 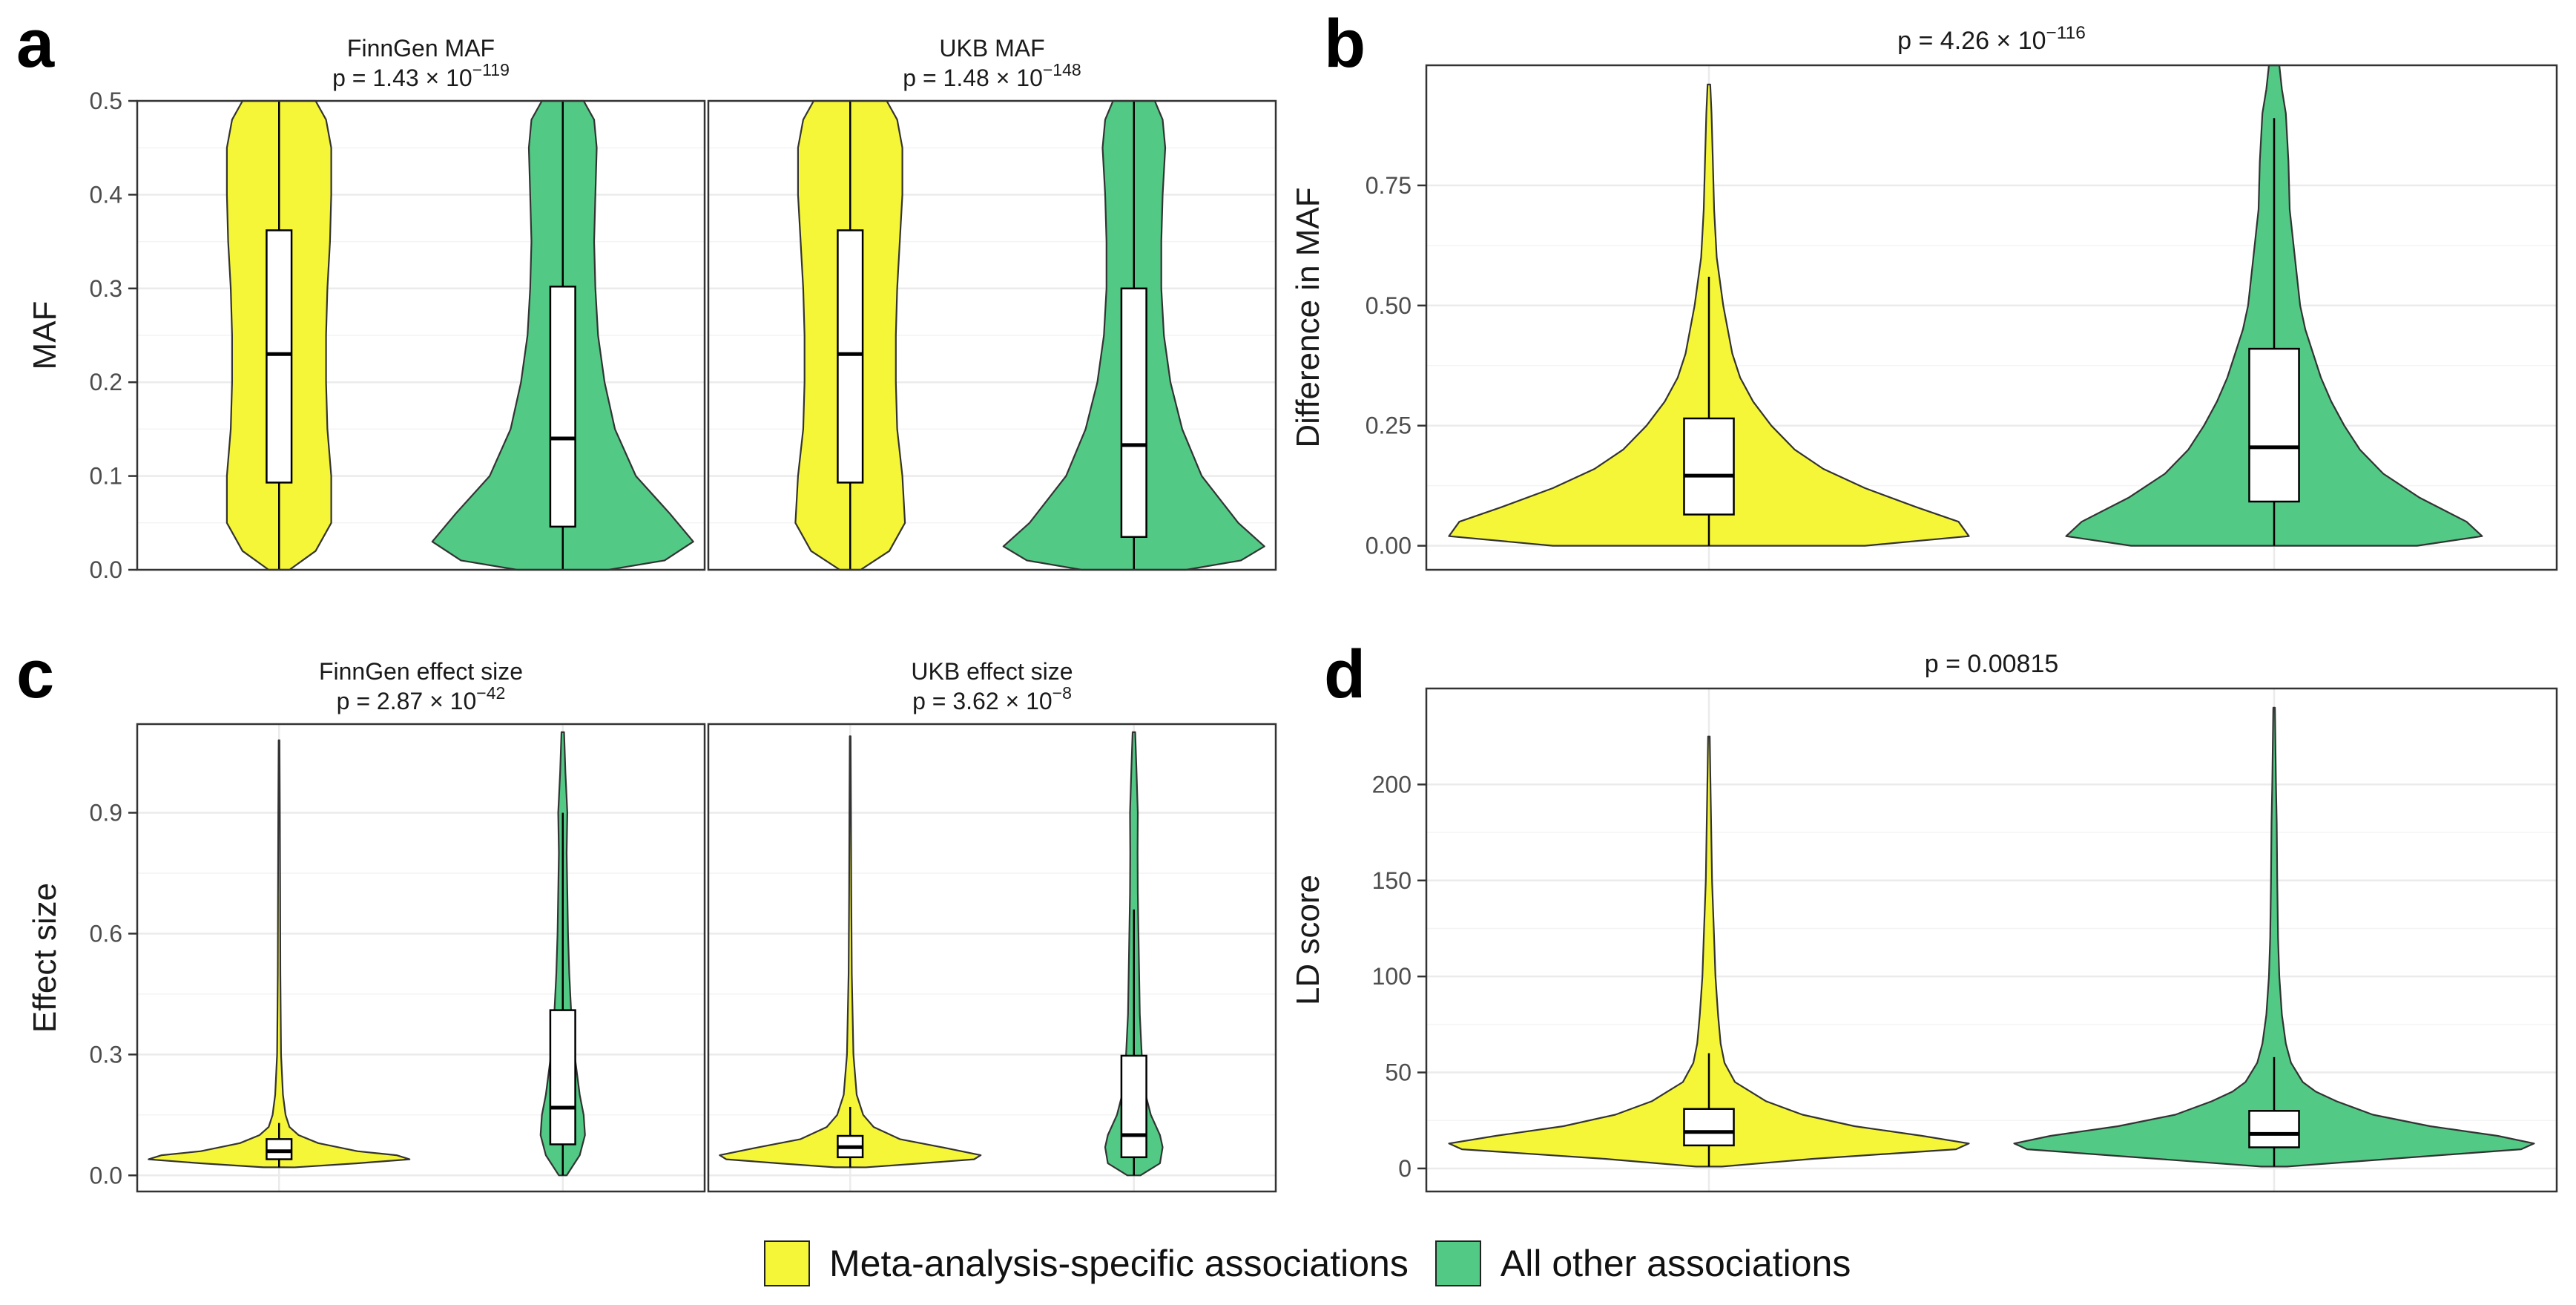 What do you see at coordinates (106, 101) in the screenshot?
I see `y-tick-label: 0.5` at bounding box center [106, 101].